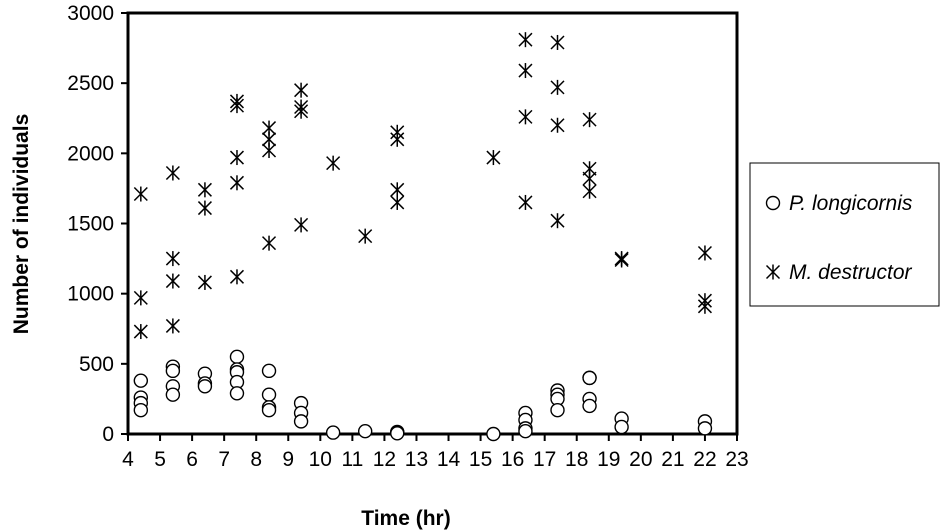  Describe the element at coordinates (512, 459) in the screenshot. I see `x-tick-label: 16` at that location.